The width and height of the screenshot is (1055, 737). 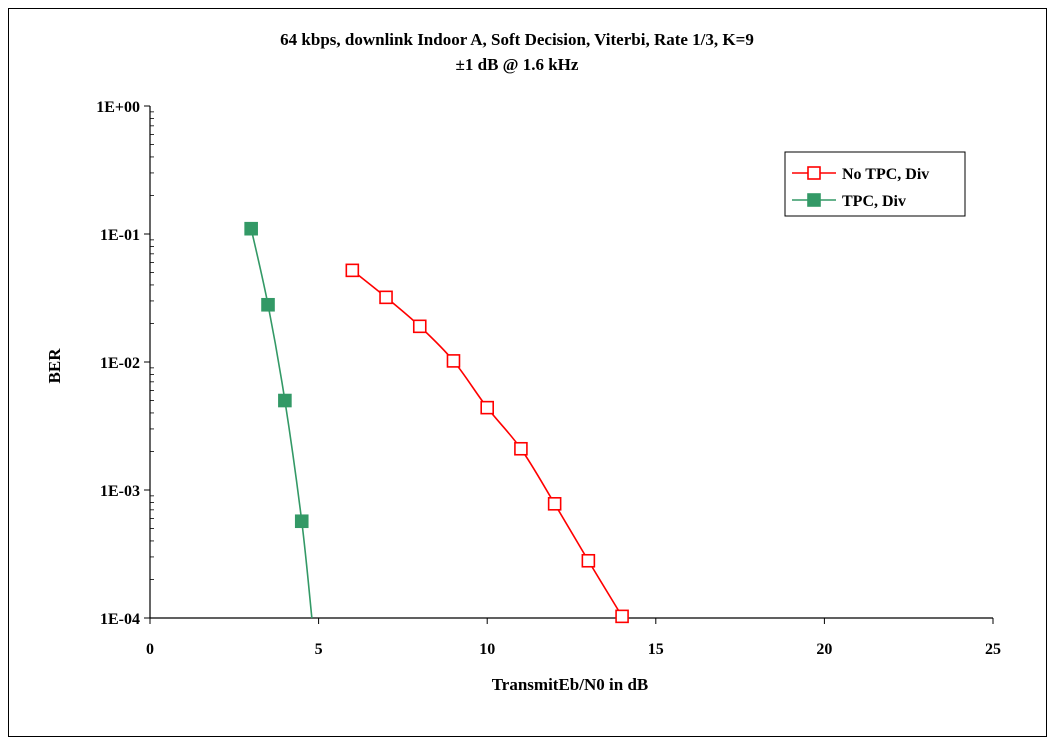 What do you see at coordinates (487, 649) in the screenshot?
I see `x-tick-label: 10` at bounding box center [487, 649].